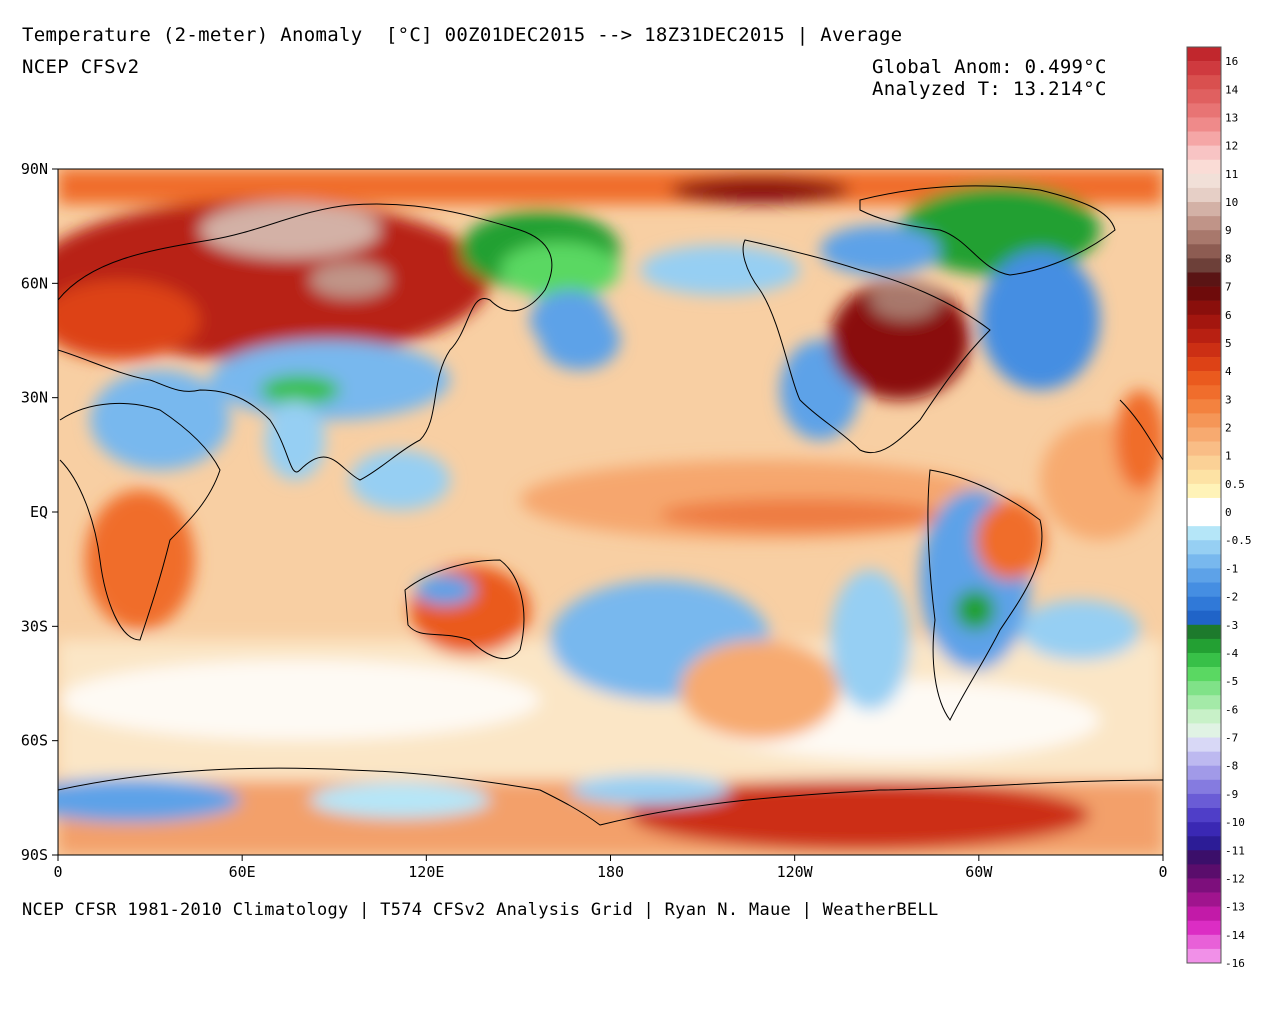 The width and height of the screenshot is (1280, 1024). Describe the element at coordinates (979, 872) in the screenshot. I see `lon-tick-label: 60W` at that location.